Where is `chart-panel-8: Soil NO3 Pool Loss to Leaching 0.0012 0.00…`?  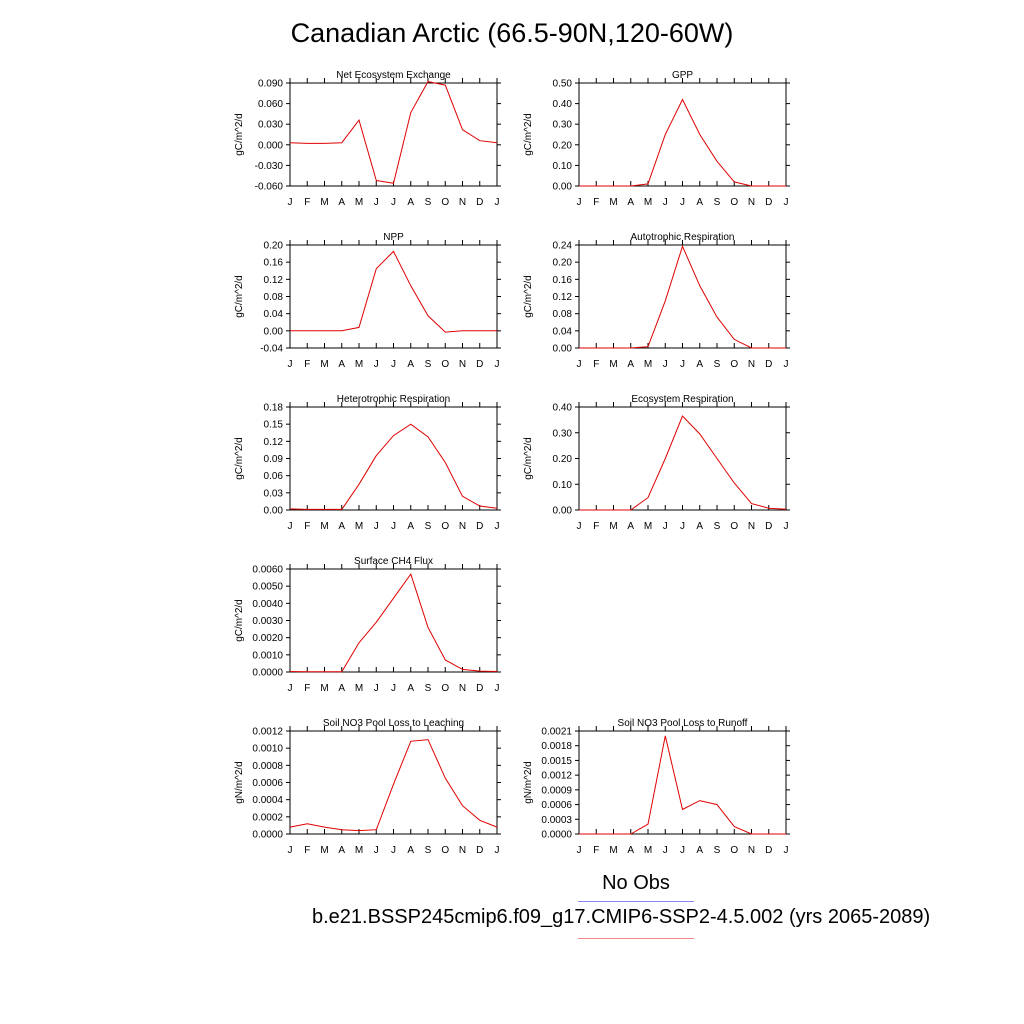 chart-panel-8: Soil NO3 Pool Loss to Leaching 0.0012 0.00… is located at coordinates (367, 787).